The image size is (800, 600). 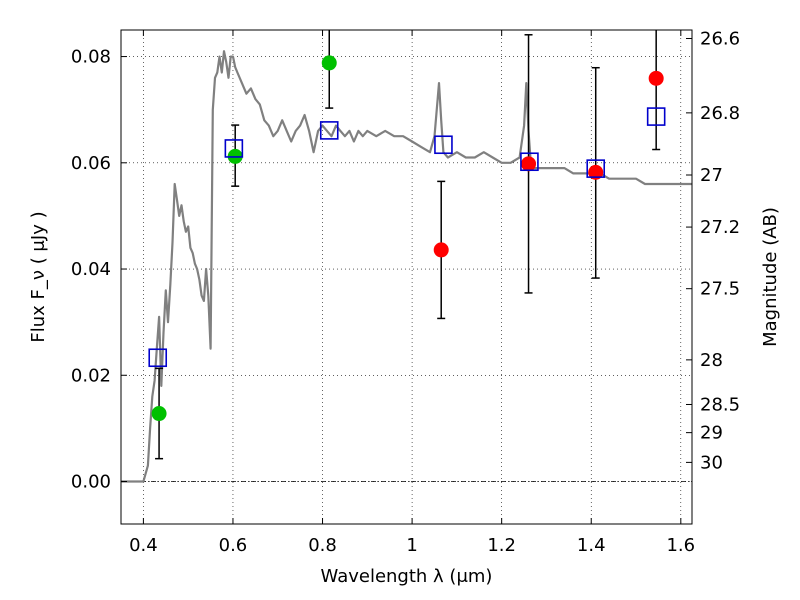 What do you see at coordinates (143, 545) in the screenshot?
I see `x-tick-label: 0.4` at bounding box center [143, 545].